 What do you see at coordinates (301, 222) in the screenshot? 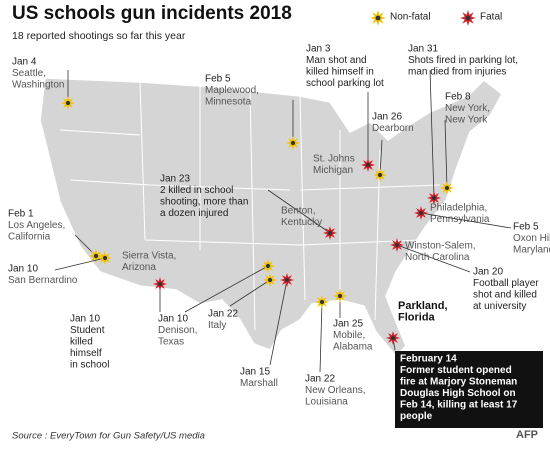
I see `incident-place: Kentucky` at bounding box center [301, 222].